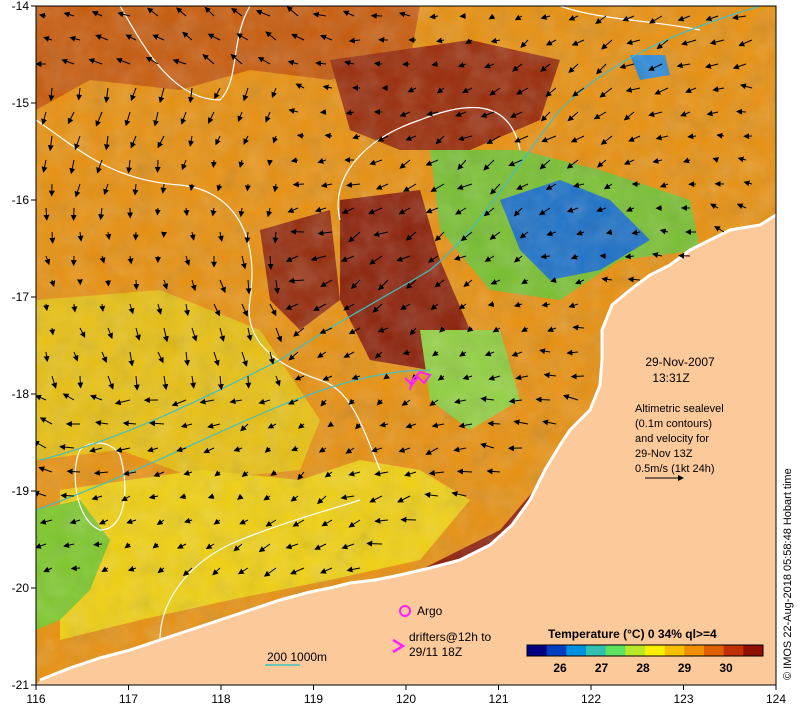 This screenshot has width=800, height=710. What do you see at coordinates (679, 409) in the screenshot?
I see `altimetry-line-1: Altimetric sealevel` at bounding box center [679, 409].